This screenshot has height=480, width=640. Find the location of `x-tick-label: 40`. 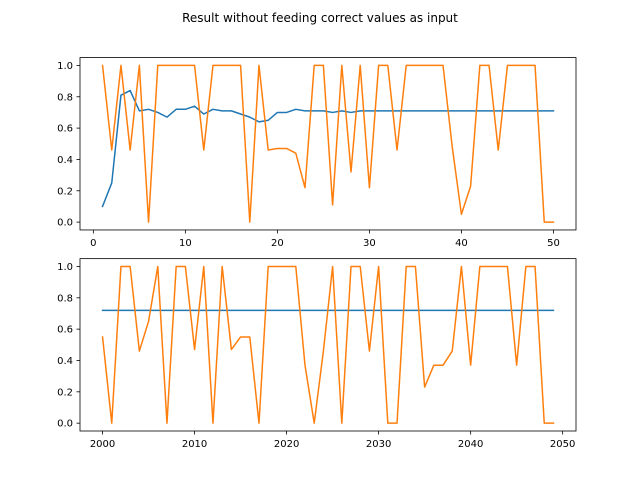

x-tick-label: 40 is located at coordinates (461, 243).